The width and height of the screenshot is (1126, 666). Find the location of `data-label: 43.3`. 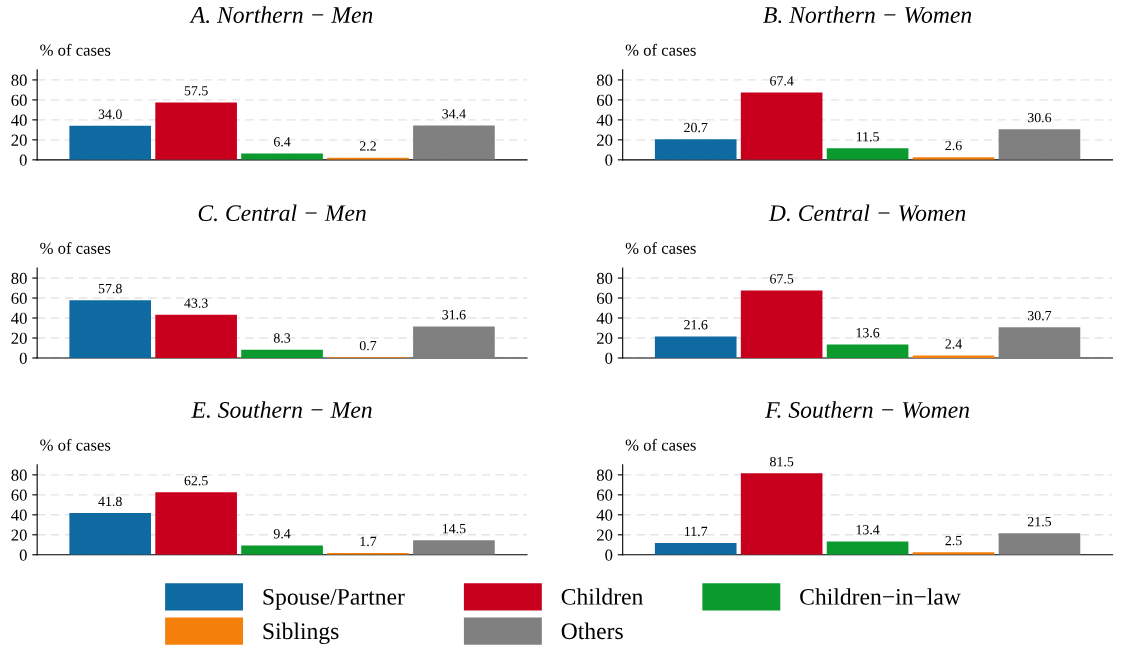

data-label: 43.3 is located at coordinates (196, 303).